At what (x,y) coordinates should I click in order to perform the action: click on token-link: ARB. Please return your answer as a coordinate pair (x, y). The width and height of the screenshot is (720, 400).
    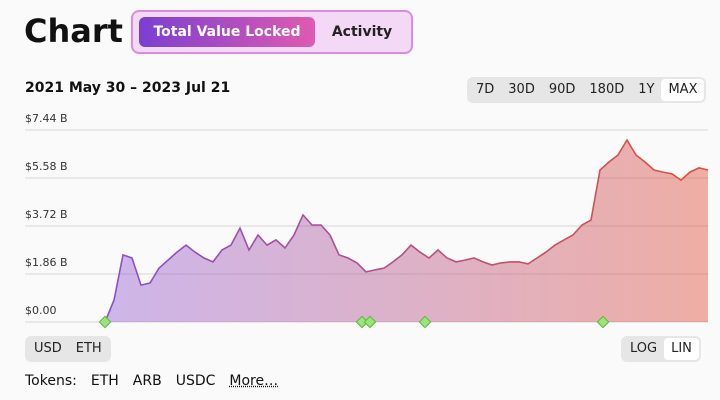
    Looking at the image, I should click on (147, 381).